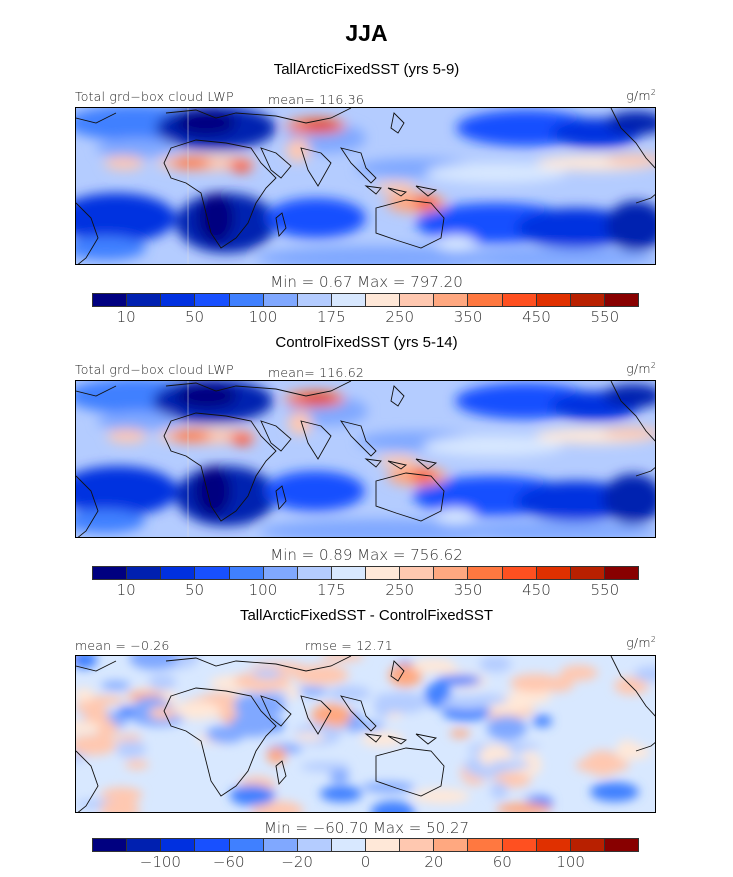 The image size is (733, 877). Describe the element at coordinates (468, 317) in the screenshot. I see `colorbar-tick-label: 350` at that location.